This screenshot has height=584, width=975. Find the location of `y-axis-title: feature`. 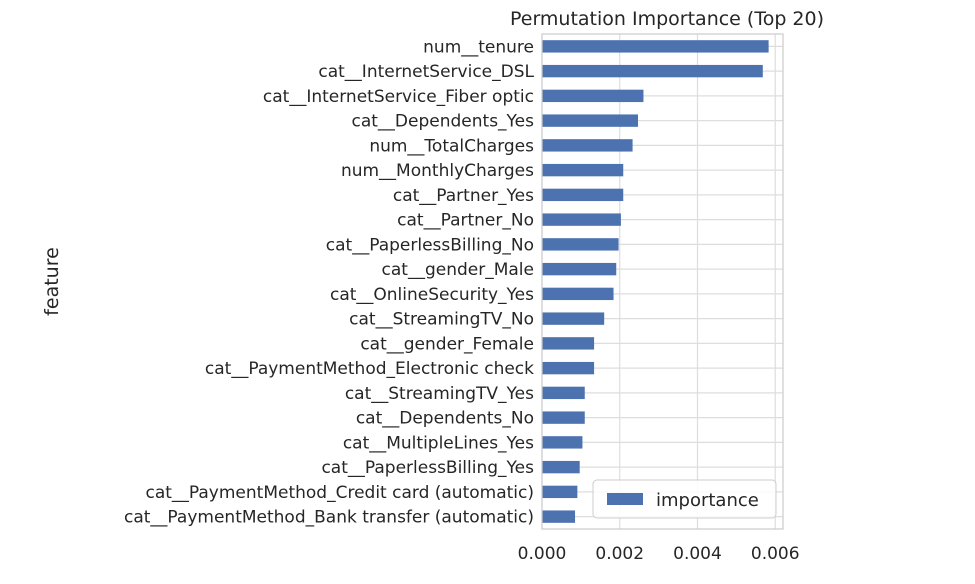

y-axis-title: feature is located at coordinates (52, 281).